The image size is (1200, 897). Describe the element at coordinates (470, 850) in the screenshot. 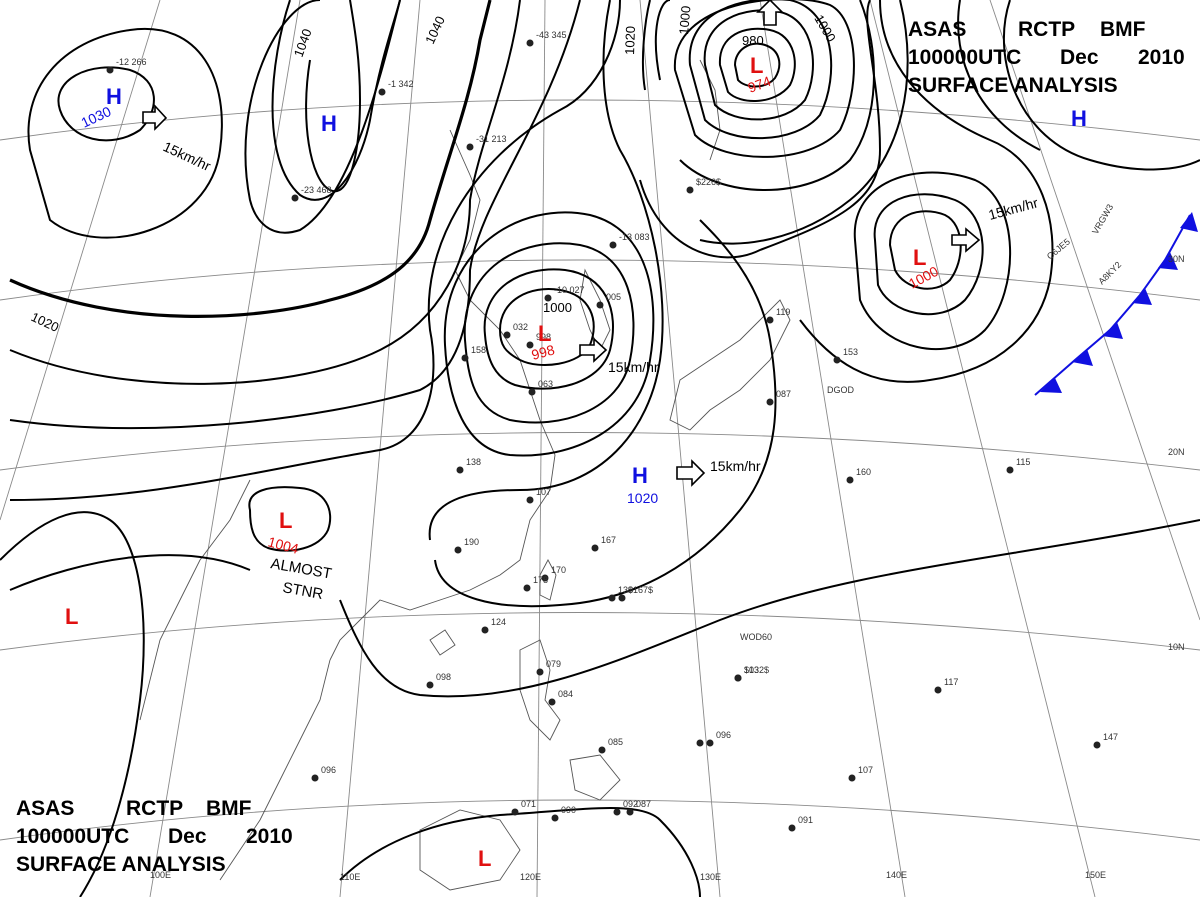

I see `borneo-coast` at that location.